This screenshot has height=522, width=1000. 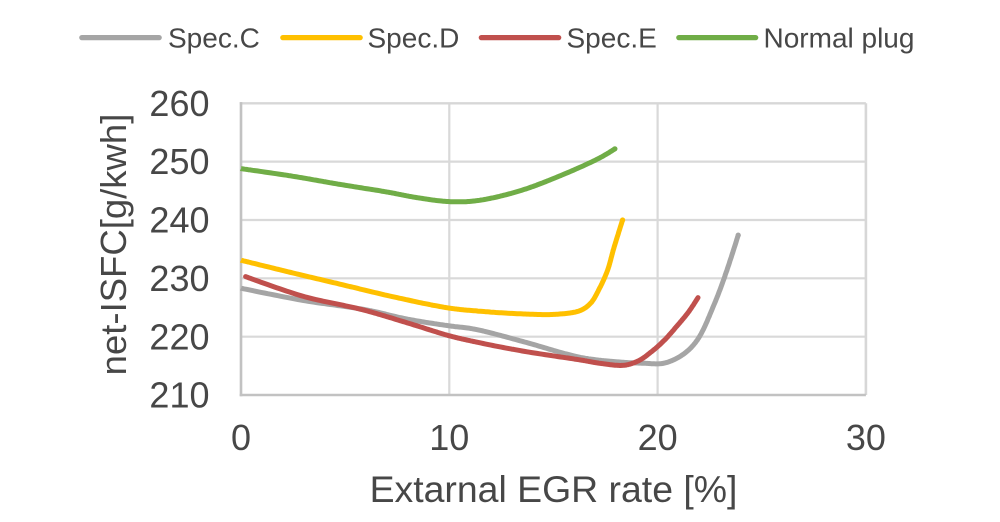 I want to click on svg-text: 210, so click(x=179, y=395).